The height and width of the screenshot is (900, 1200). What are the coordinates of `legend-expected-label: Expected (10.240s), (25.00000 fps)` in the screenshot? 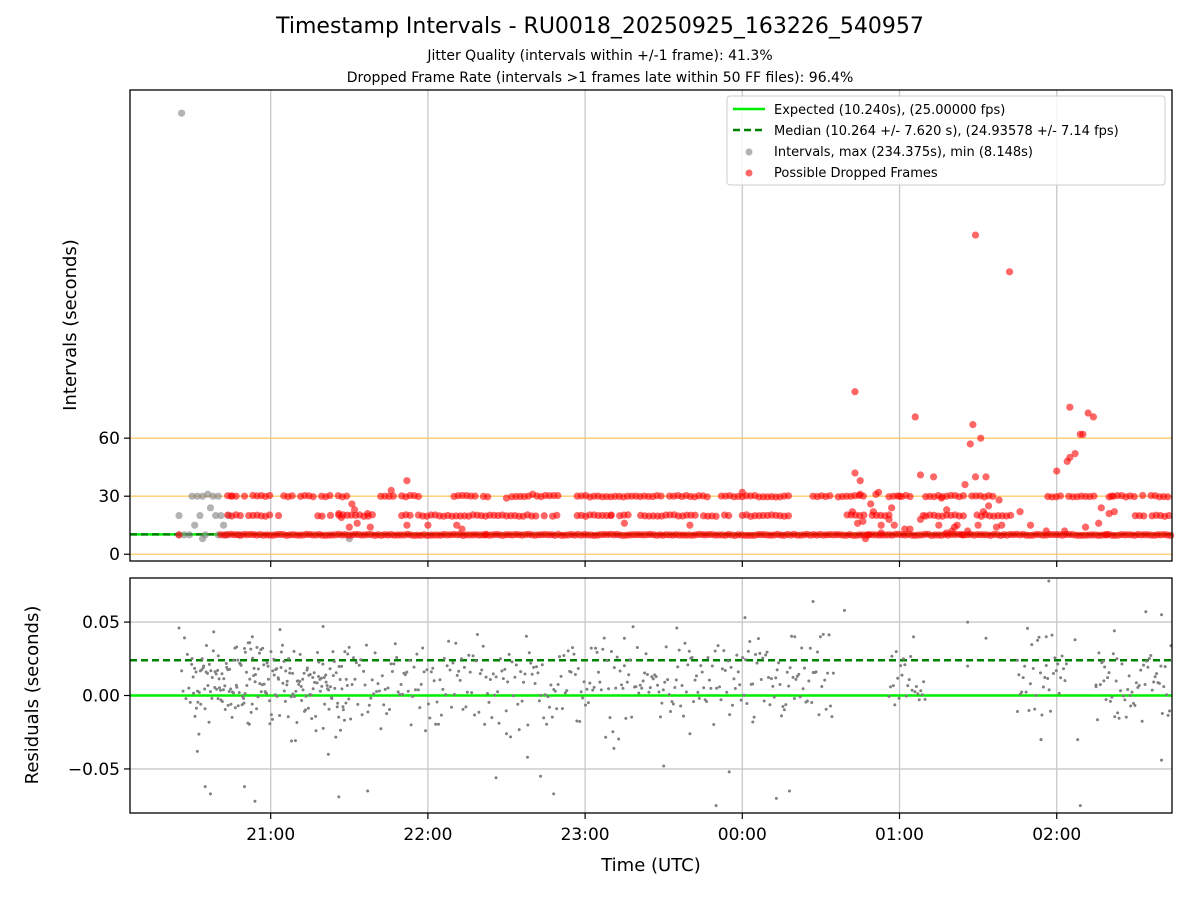 It's located at (889, 110).